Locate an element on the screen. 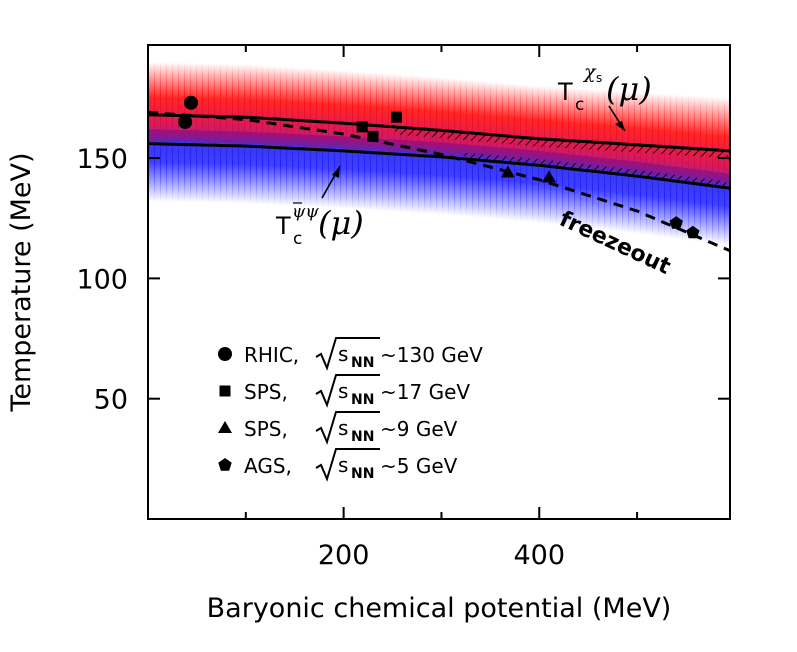 The width and height of the screenshot is (797, 652). data-point-triangle is located at coordinates (549, 176).